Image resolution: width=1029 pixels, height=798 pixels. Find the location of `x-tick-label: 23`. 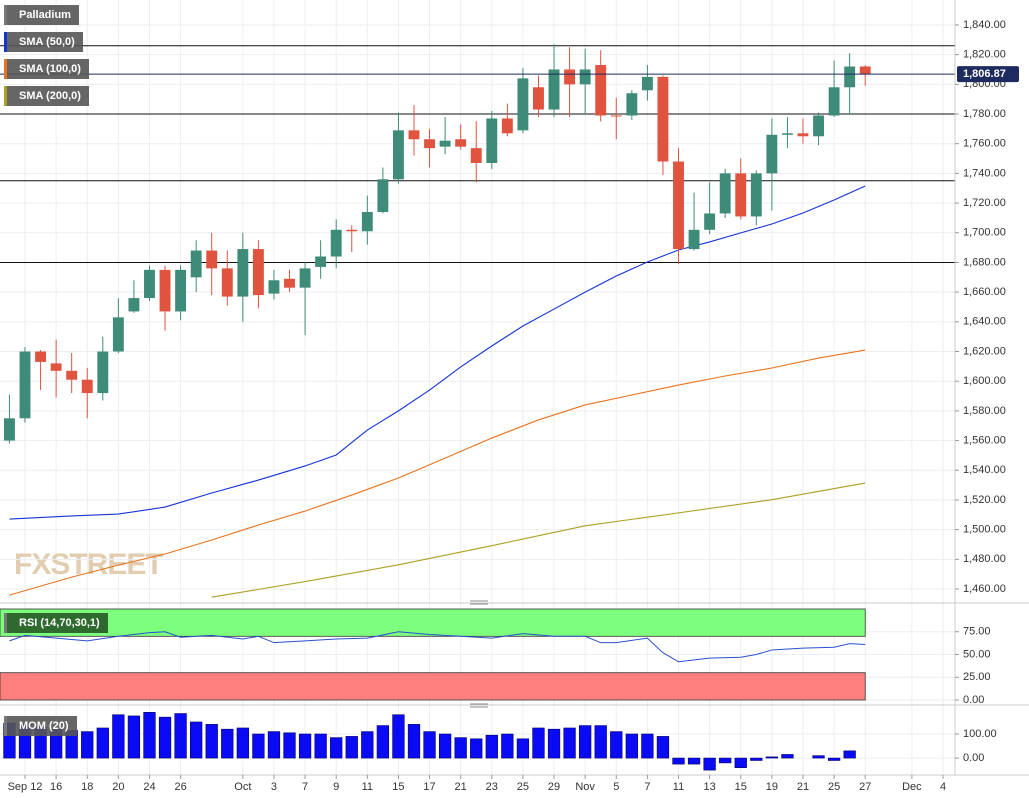

x-tick-label: 23 is located at coordinates (492, 787).